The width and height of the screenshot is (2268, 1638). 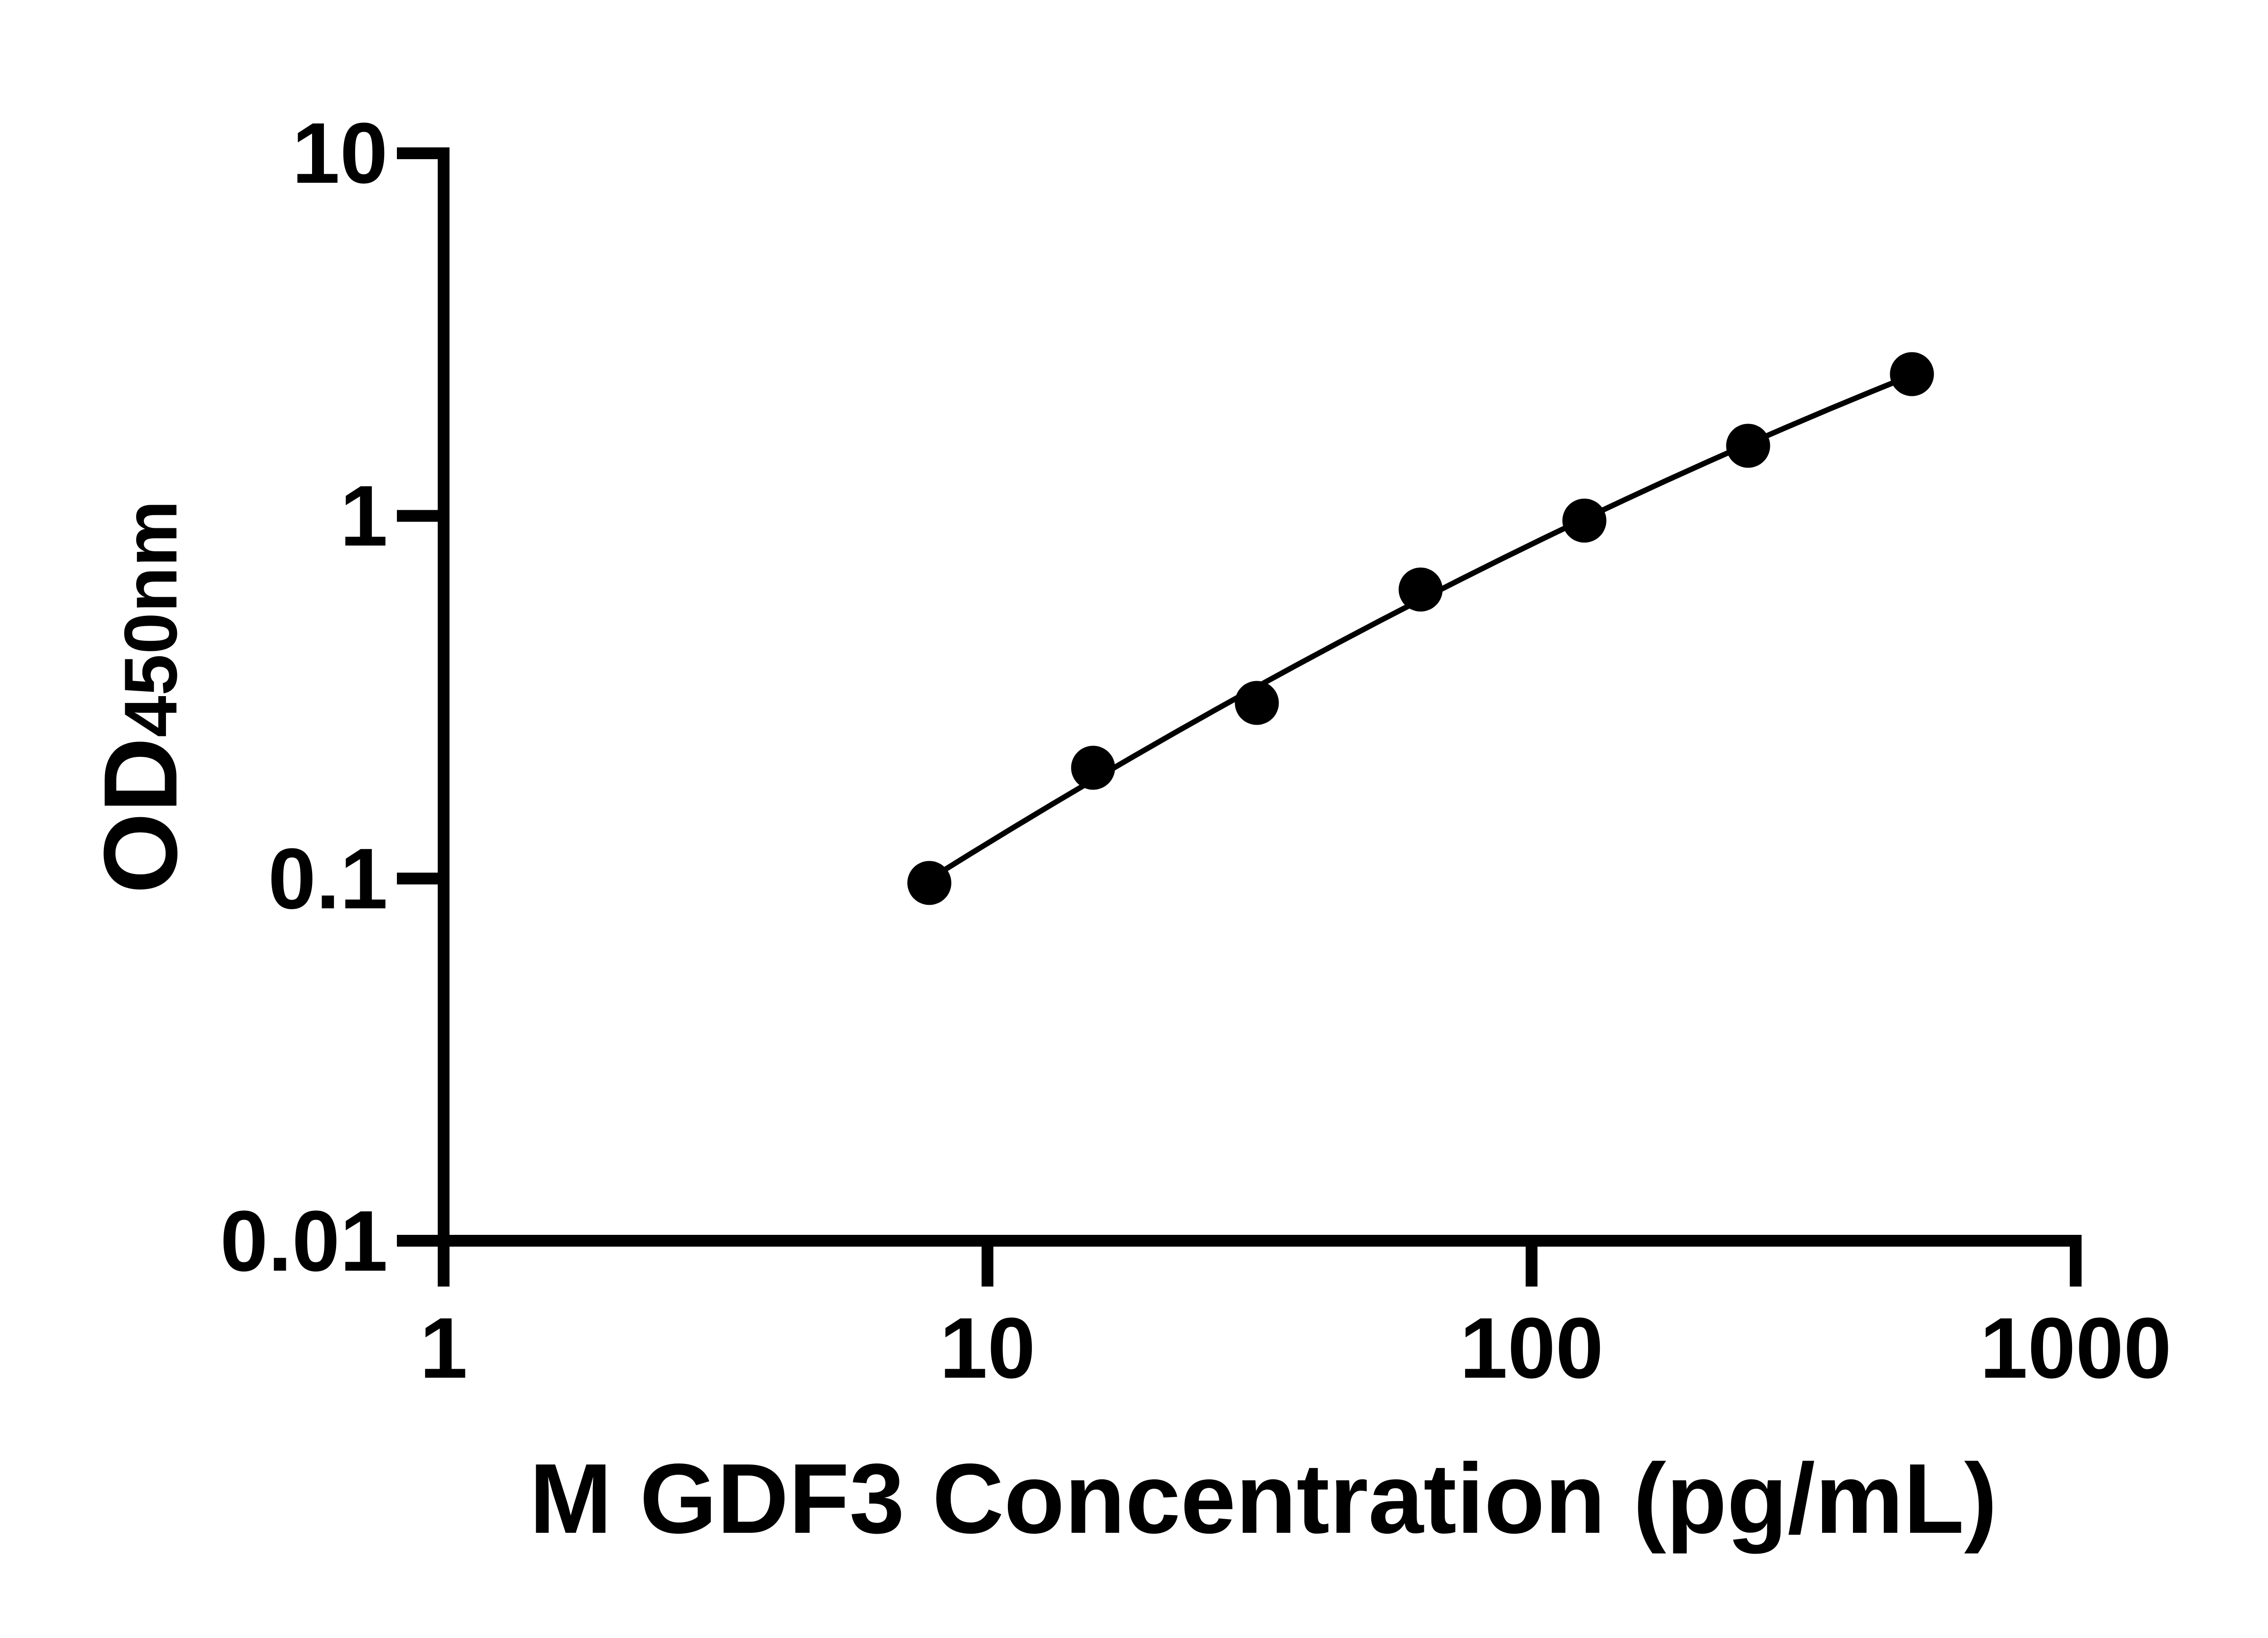 What do you see at coordinates (328, 879) in the screenshot?
I see `svg-text: 0.1` at bounding box center [328, 879].